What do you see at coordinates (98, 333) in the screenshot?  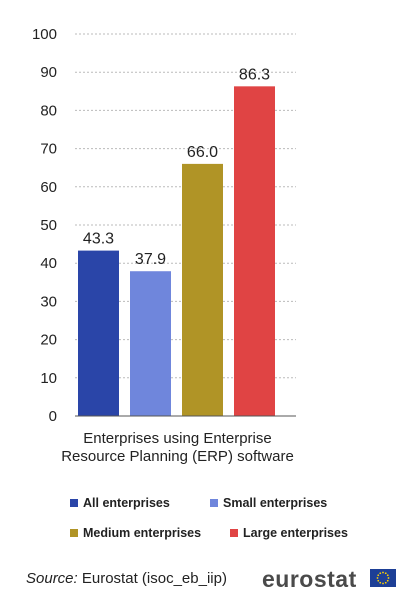 I see `bar-all-enterprises` at bounding box center [98, 333].